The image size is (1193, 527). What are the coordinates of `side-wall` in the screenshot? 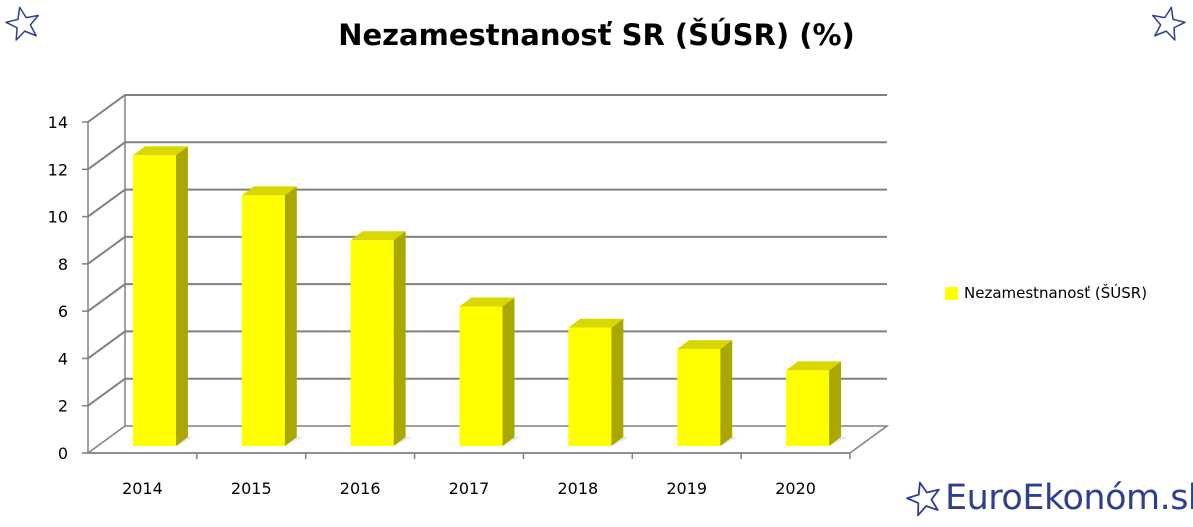 It's located at (106, 274).